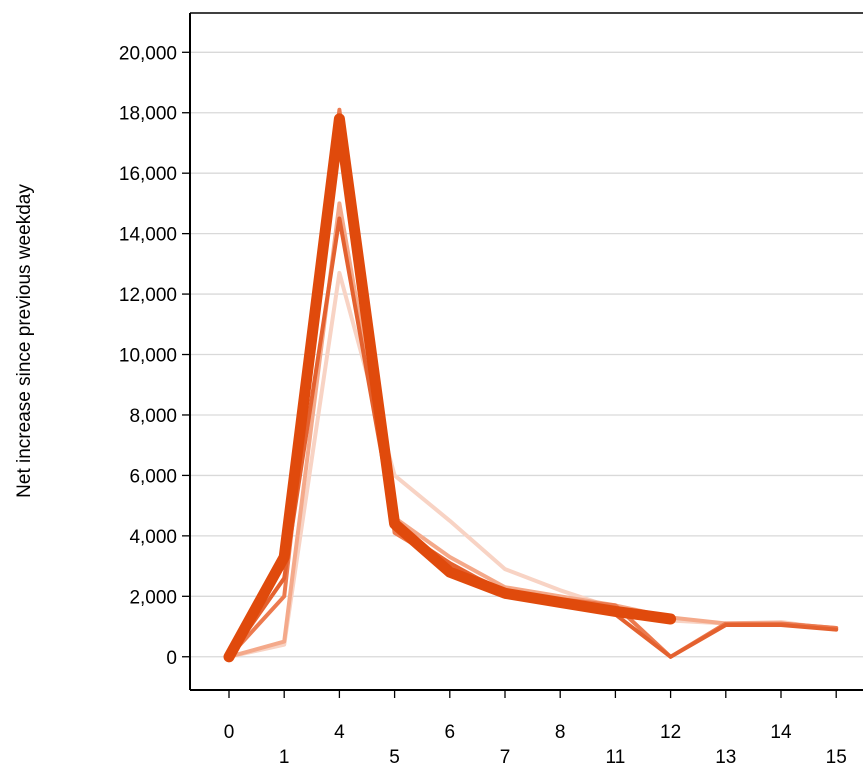 The width and height of the screenshot is (863, 767). What do you see at coordinates (836, 757) in the screenshot?
I see `x-tick-label: 15` at bounding box center [836, 757].